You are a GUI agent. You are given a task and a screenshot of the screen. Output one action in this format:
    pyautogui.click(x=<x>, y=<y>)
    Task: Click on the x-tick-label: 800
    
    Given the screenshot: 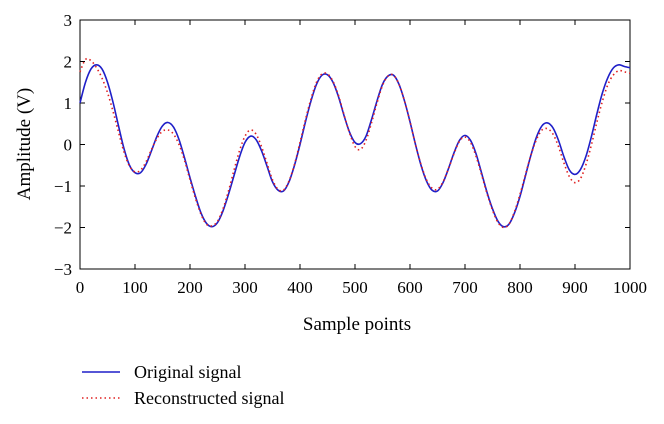 What is the action you would take?
    pyautogui.click(x=520, y=287)
    